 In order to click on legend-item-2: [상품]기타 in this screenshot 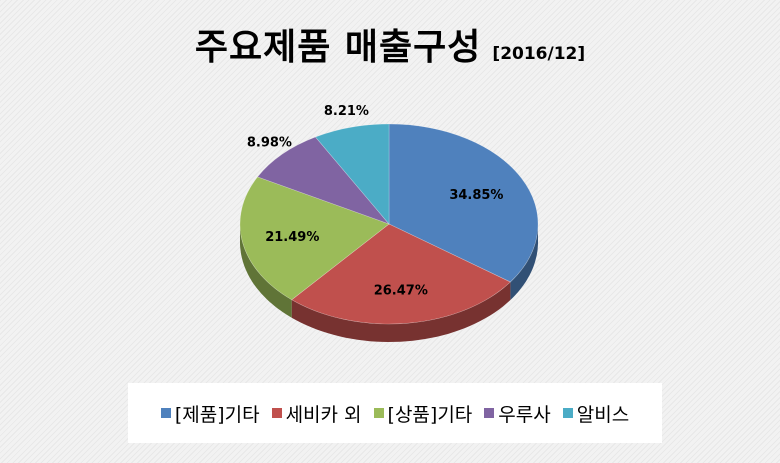, I will do `click(423, 413)`.